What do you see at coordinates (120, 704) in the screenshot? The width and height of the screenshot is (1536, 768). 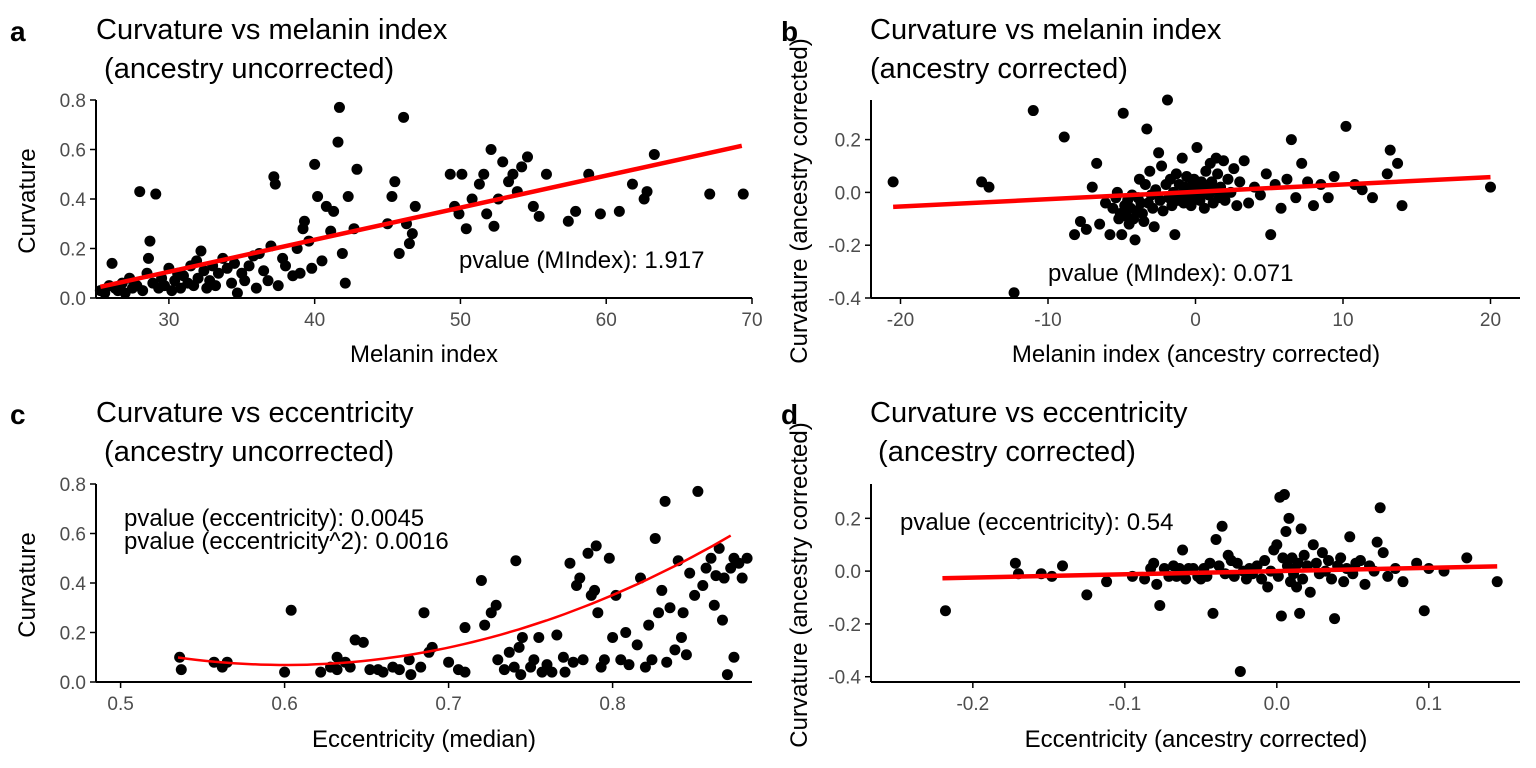 I see `panel-c-x-tick-label: 0.5` at bounding box center [120, 704].